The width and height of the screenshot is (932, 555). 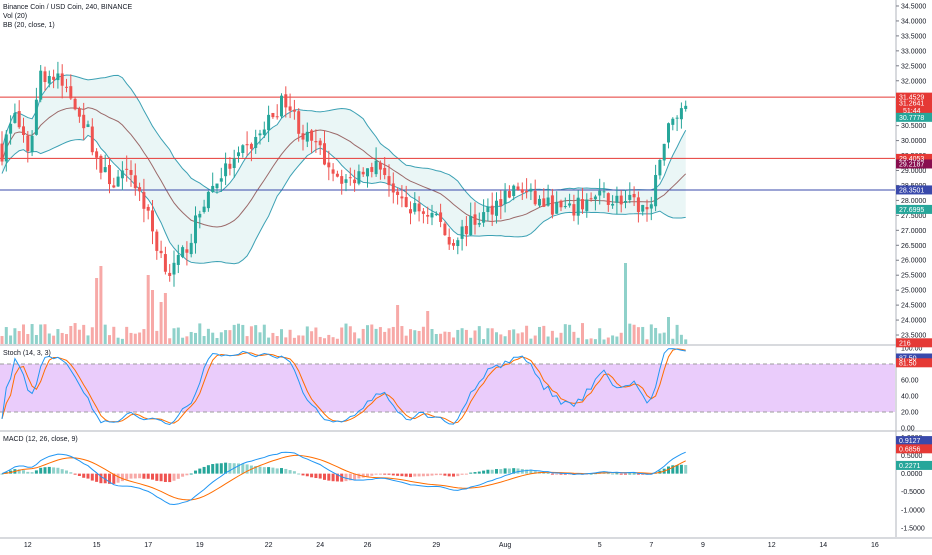 What do you see at coordinates (148, 545) in the screenshot?
I see `time-tick-label: 17` at bounding box center [148, 545].